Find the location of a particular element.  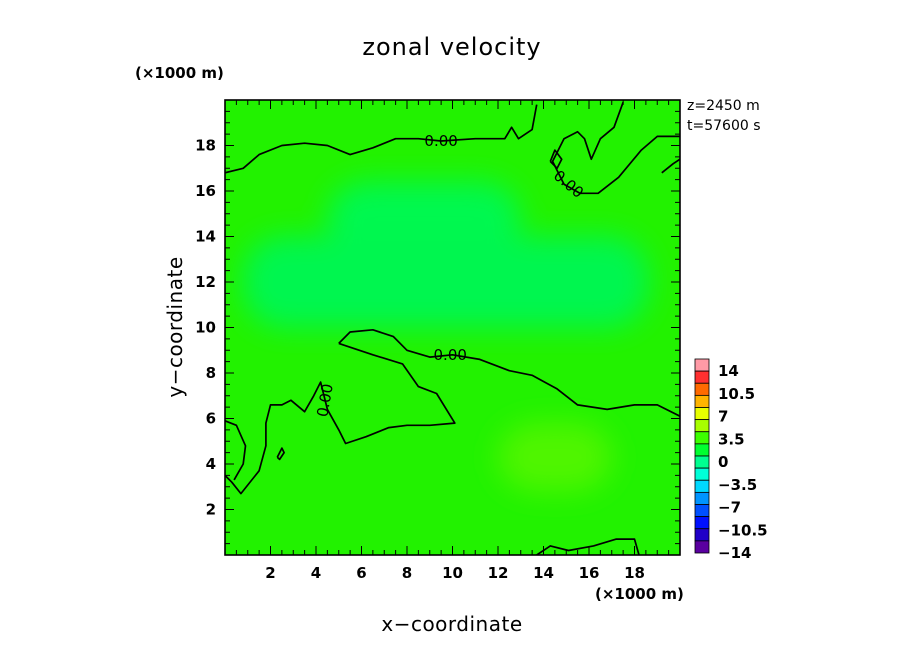

colorbar-label: −14 is located at coordinates (734, 553).